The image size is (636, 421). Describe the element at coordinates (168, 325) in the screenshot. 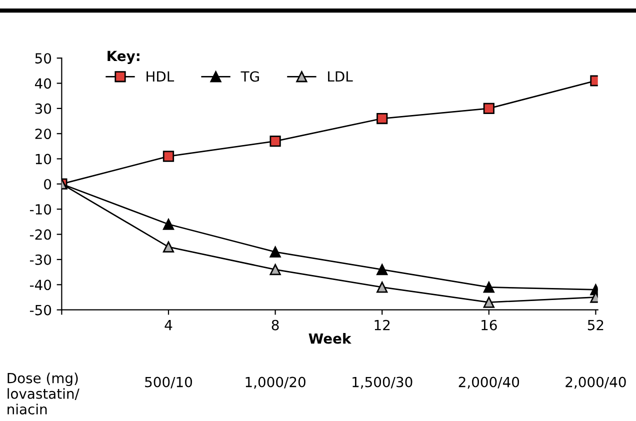

I see `x-tick-label: 4` at that location.